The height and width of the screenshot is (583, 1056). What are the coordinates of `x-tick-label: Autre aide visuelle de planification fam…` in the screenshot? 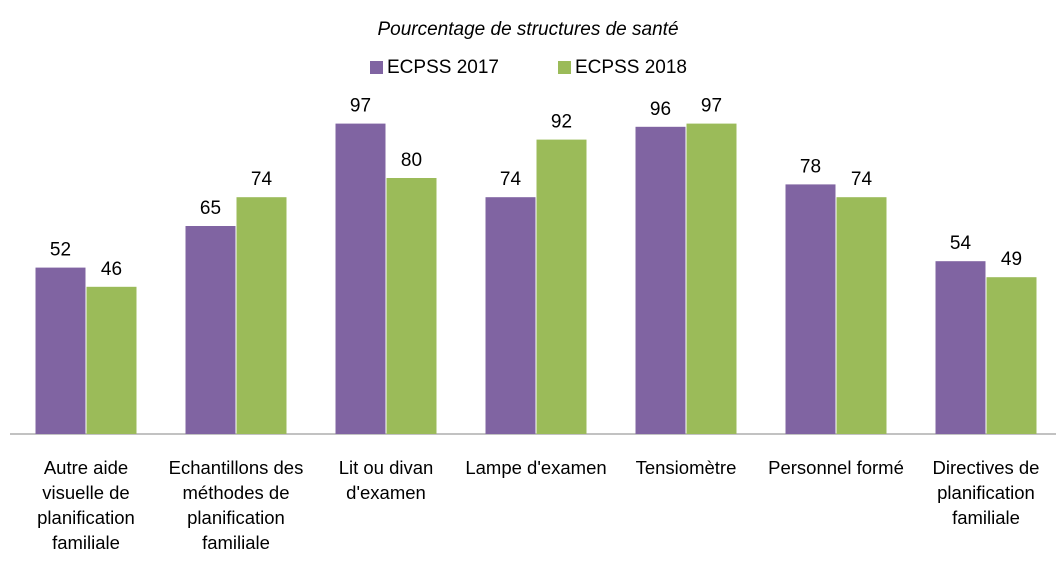 It's located at (86, 505).